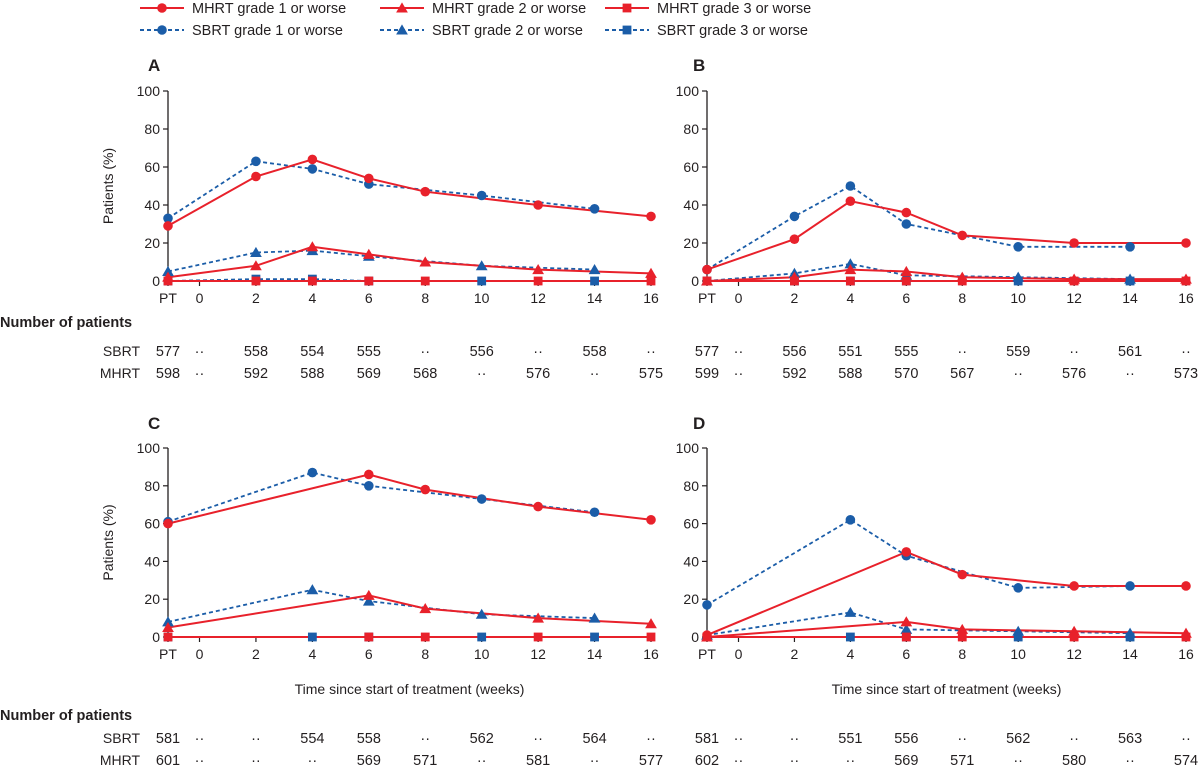 This screenshot has height=767, width=1200. Describe the element at coordinates (850, 298) in the screenshot. I see `x-tick-label: 4` at that location.